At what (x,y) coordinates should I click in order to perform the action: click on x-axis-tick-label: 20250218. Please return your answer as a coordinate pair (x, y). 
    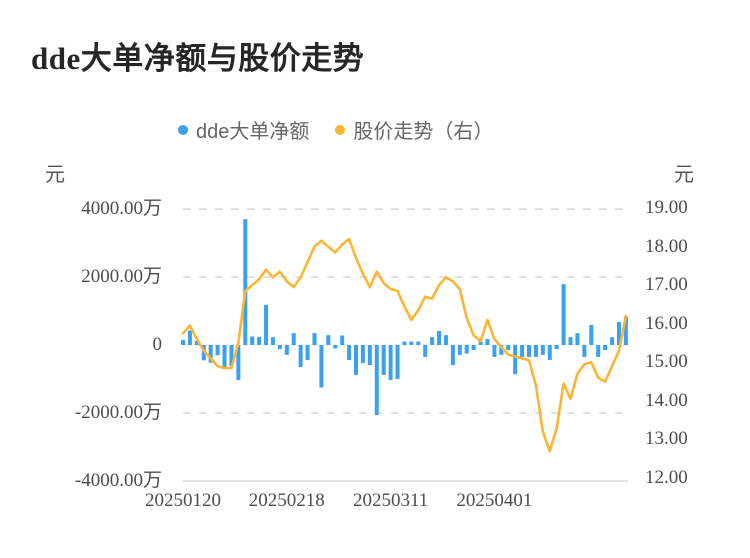
    Looking at the image, I should click on (286, 500).